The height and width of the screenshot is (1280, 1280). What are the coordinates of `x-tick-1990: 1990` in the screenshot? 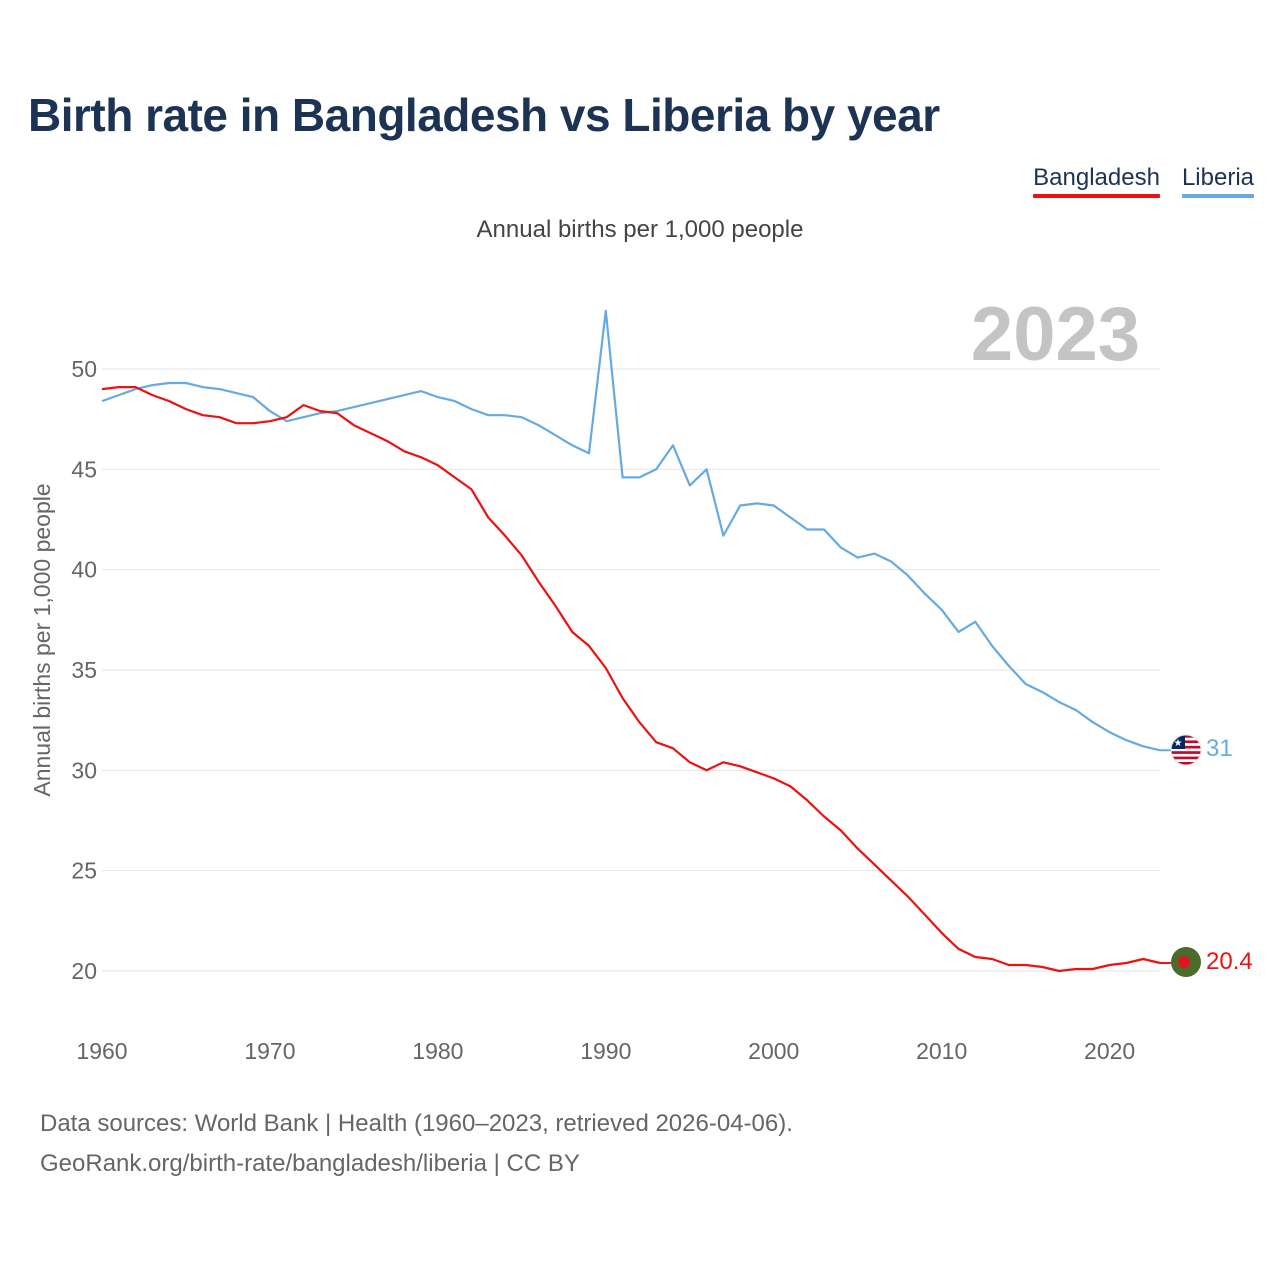 It's located at (605, 1051).